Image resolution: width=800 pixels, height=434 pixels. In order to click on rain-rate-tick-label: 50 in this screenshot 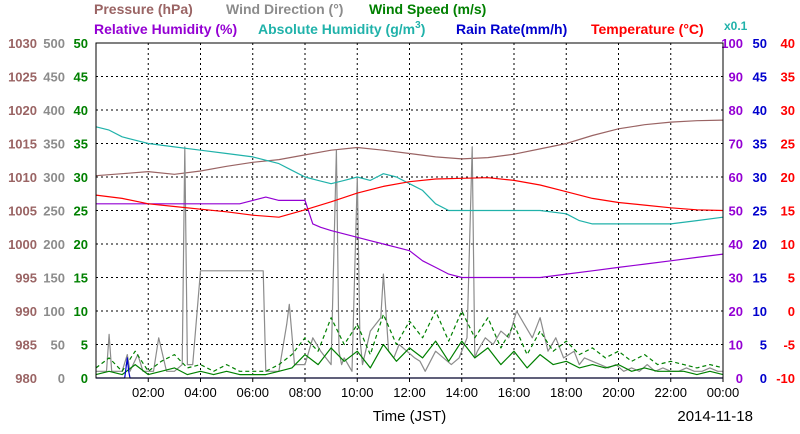, I will do `click(760, 43)`.